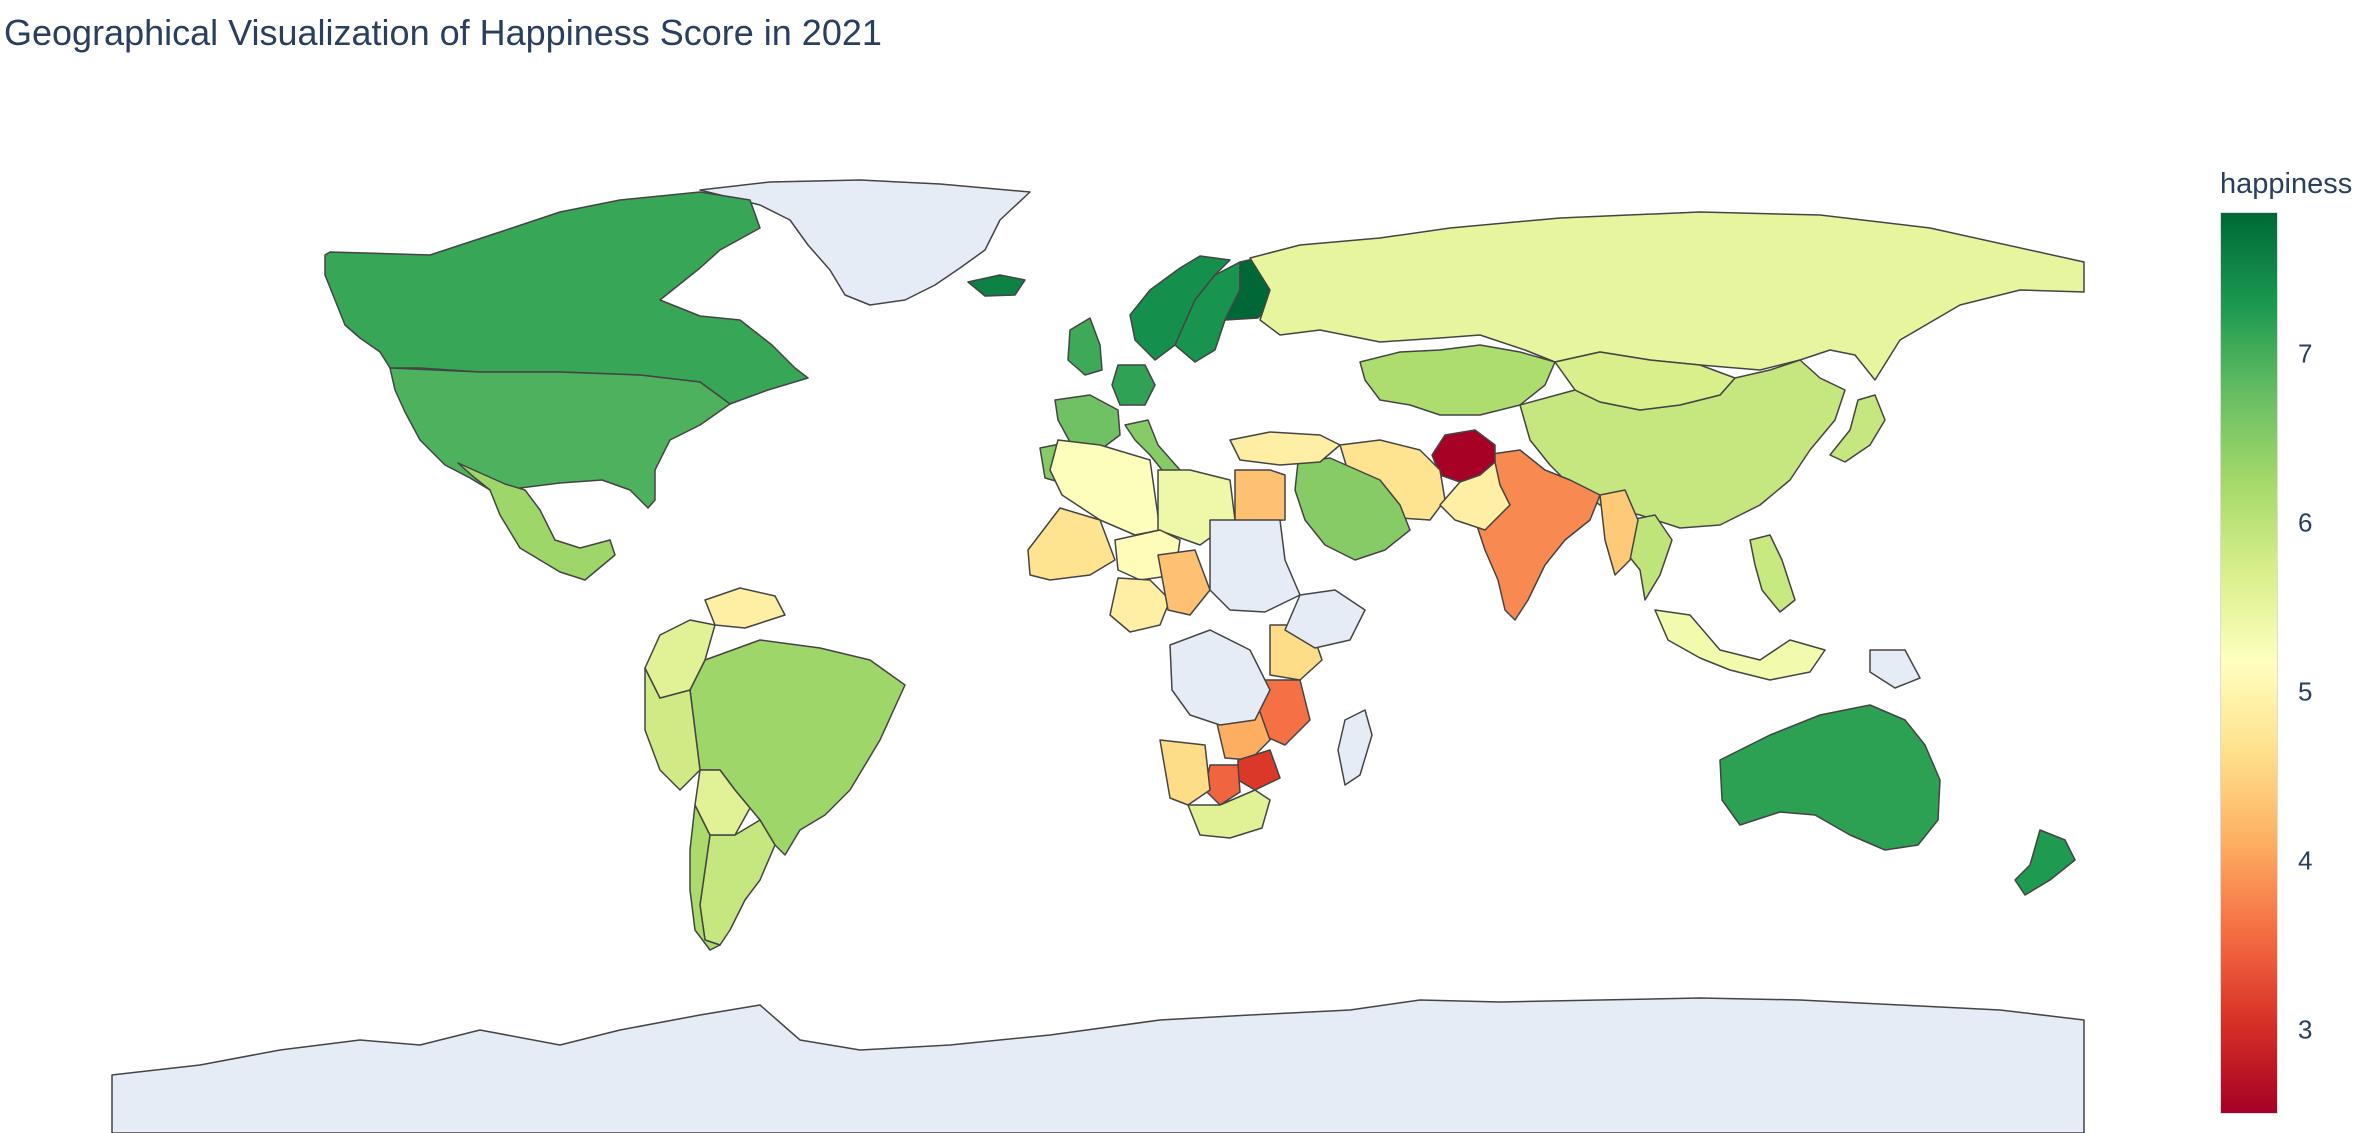  I want to click on region-antarctica, so click(1098, 1065).